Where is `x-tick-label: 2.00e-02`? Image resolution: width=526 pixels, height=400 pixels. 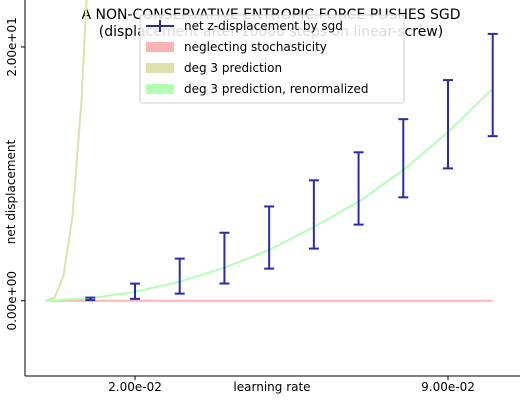 x-tick-label: 2.00e-02 is located at coordinates (135, 387).